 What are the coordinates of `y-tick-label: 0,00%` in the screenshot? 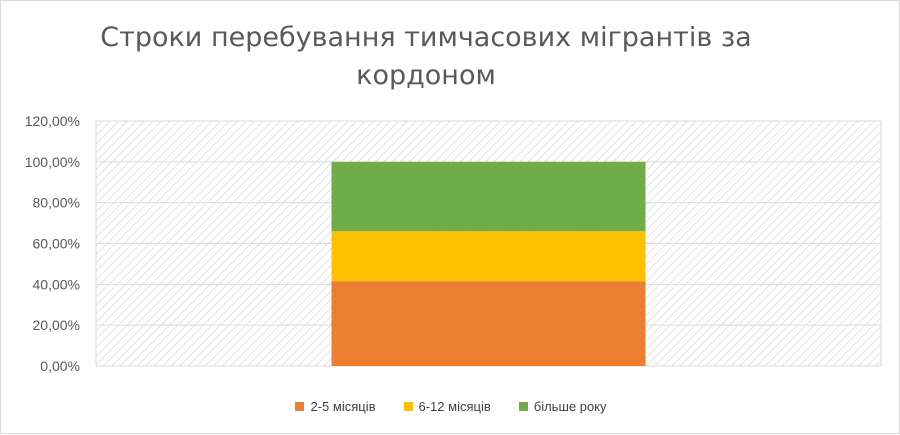 It's located at (60, 366).